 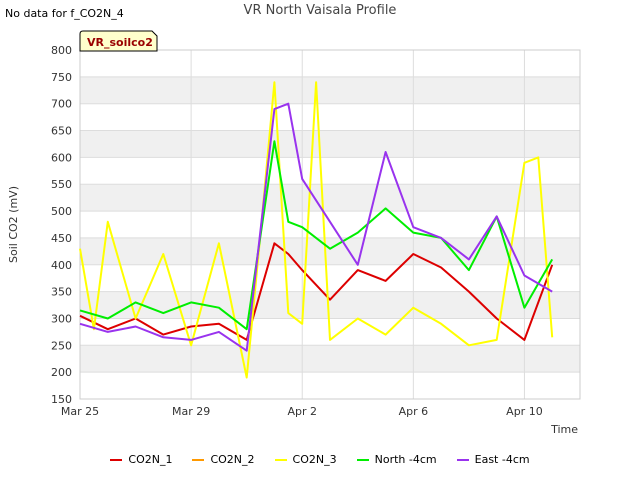 I want to click on x-tick-label: Apr 10, so click(x=524, y=411).